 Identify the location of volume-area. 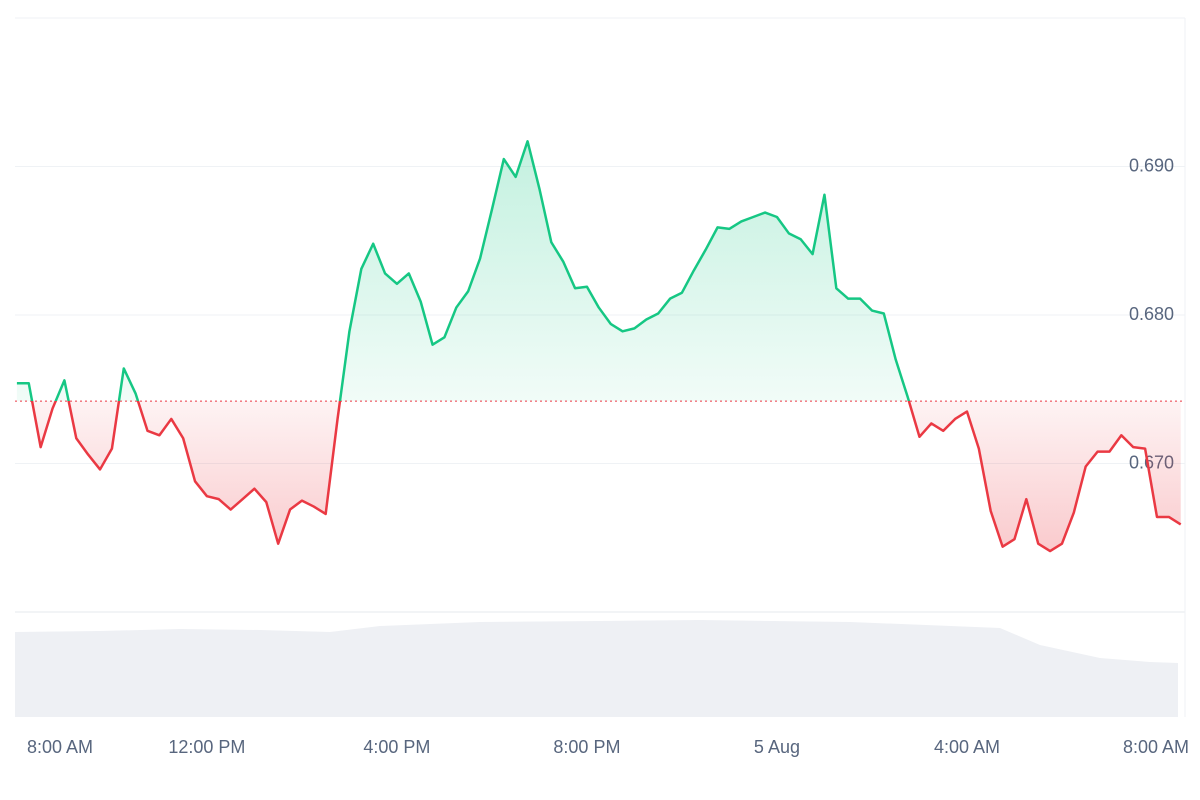
(596, 668).